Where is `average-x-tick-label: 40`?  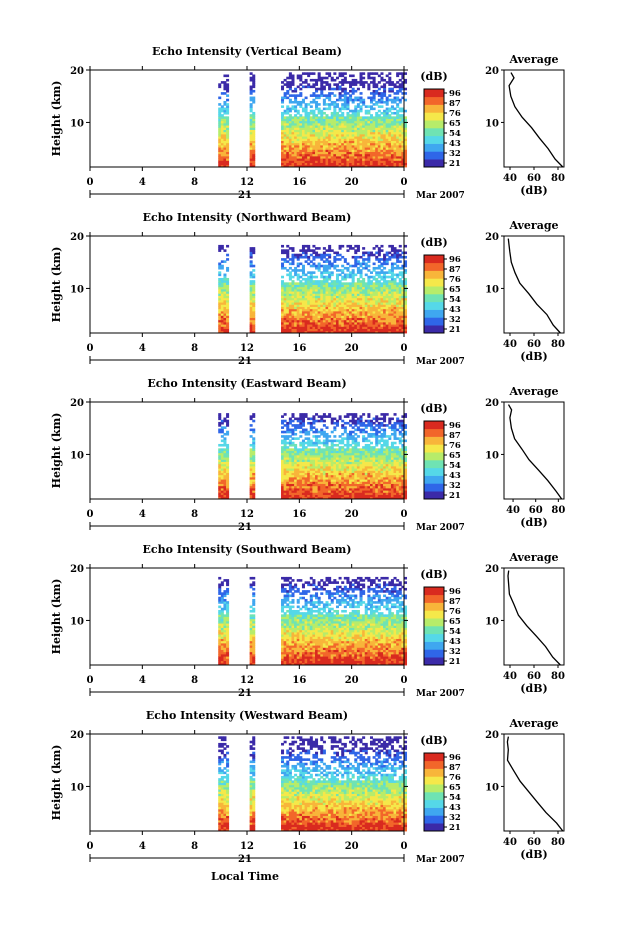 average-x-tick-label: 40 is located at coordinates (510, 178).